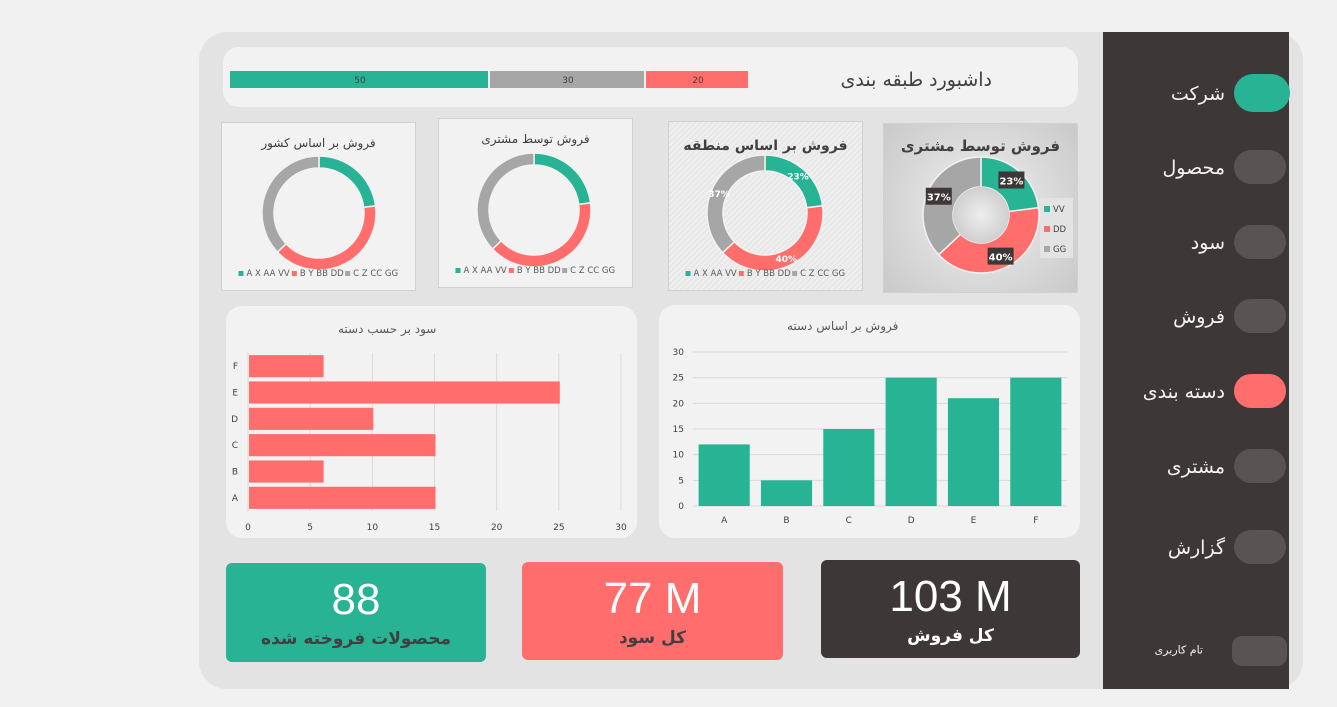 The image size is (1337, 707). I want to click on donut-data-label: 40%, so click(787, 260).